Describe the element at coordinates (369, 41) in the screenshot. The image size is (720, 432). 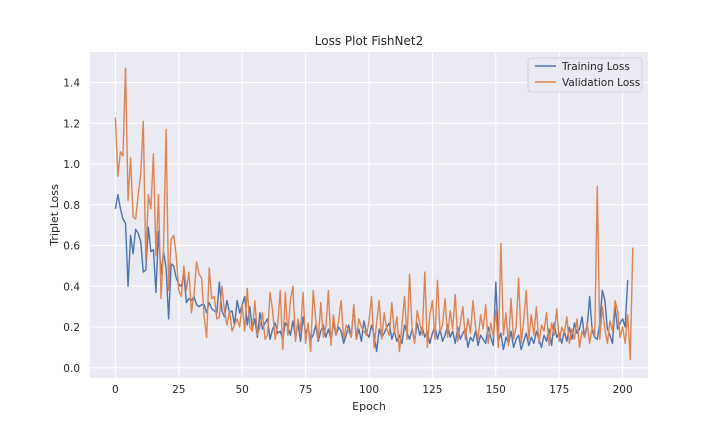
I see `chart-title: Loss Plot FishNet2` at that location.